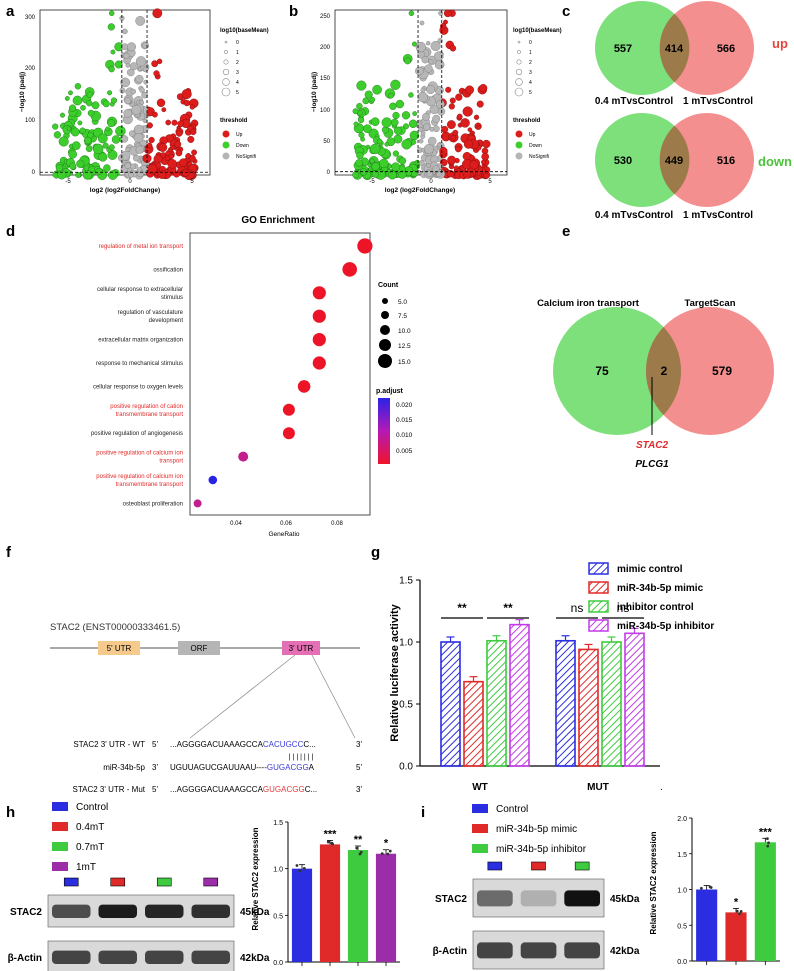 The image size is (794, 971). What do you see at coordinates (480, 808) in the screenshot?
I see `legend-swatch` at bounding box center [480, 808].